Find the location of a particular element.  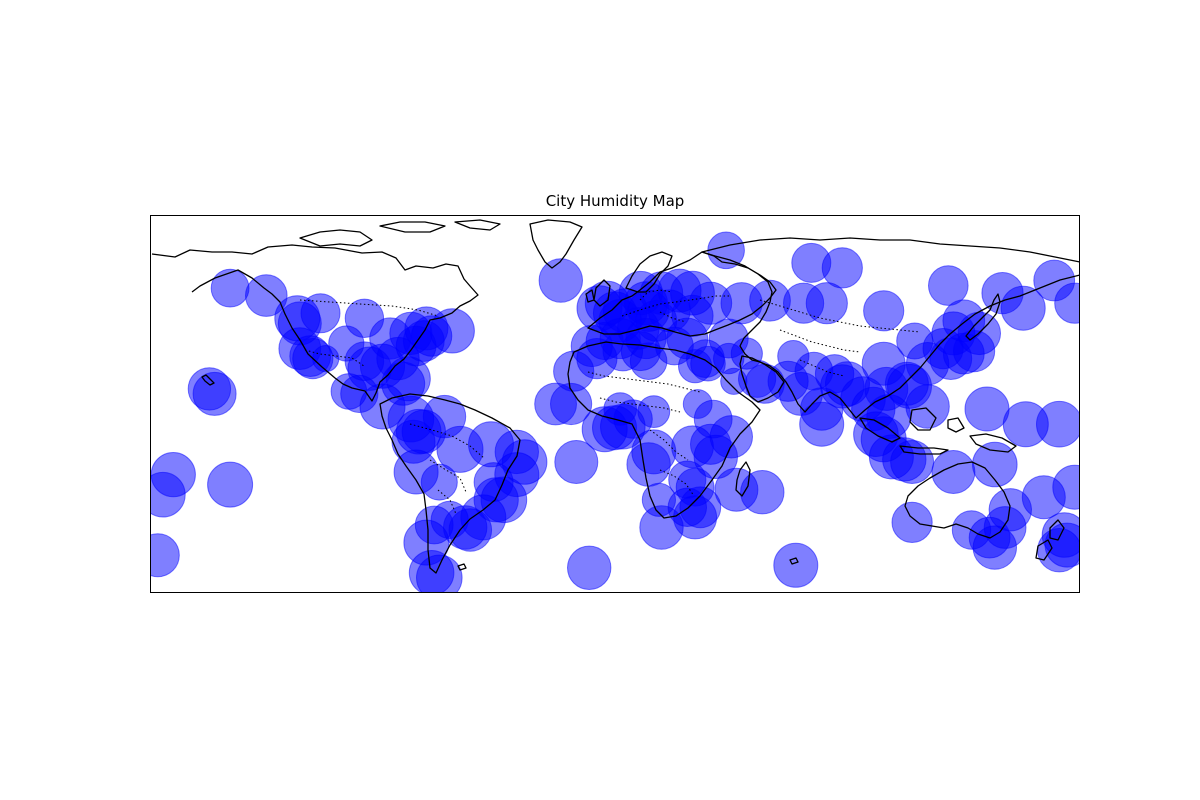

coastline-british-isles is located at coordinates (598, 293).